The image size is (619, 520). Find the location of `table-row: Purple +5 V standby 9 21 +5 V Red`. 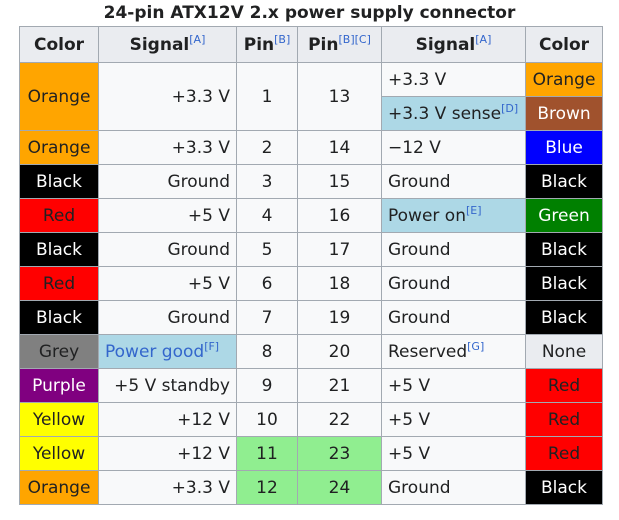

table-row: Purple +5 V standby 9 21 +5 V Red is located at coordinates (311, 385).